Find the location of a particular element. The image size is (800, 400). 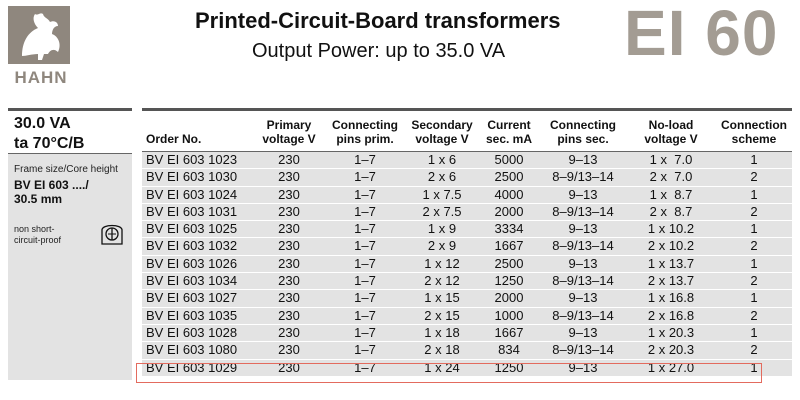

header-line2: sec. mA is located at coordinates (509, 138).